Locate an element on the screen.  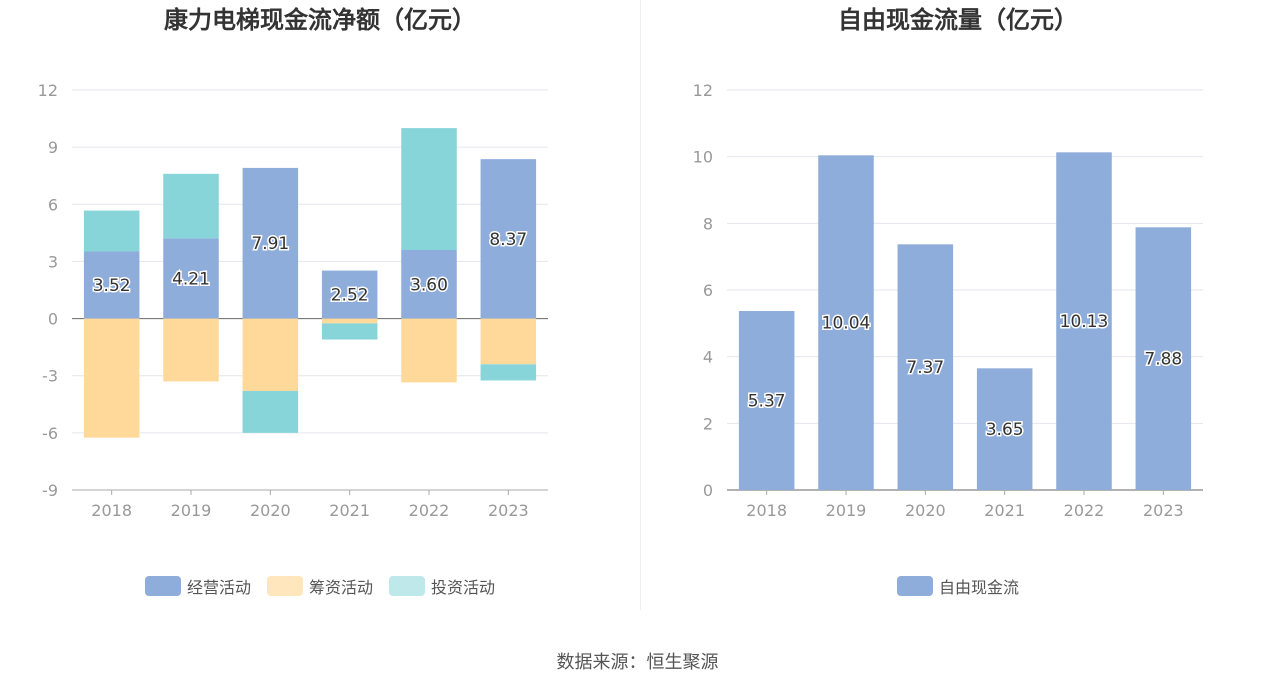
data-label: 7.88 is located at coordinates (1163, 360).